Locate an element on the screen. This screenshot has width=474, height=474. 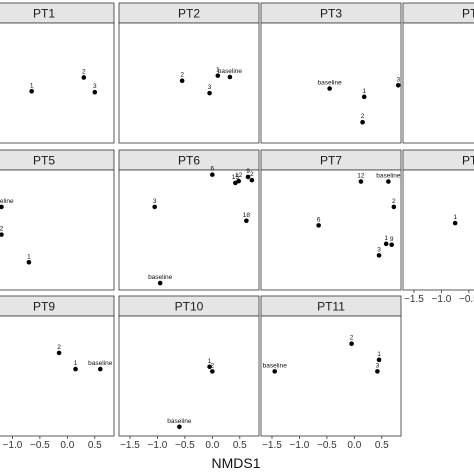
panel-title-pt2: PT2 is located at coordinates (189, 14).